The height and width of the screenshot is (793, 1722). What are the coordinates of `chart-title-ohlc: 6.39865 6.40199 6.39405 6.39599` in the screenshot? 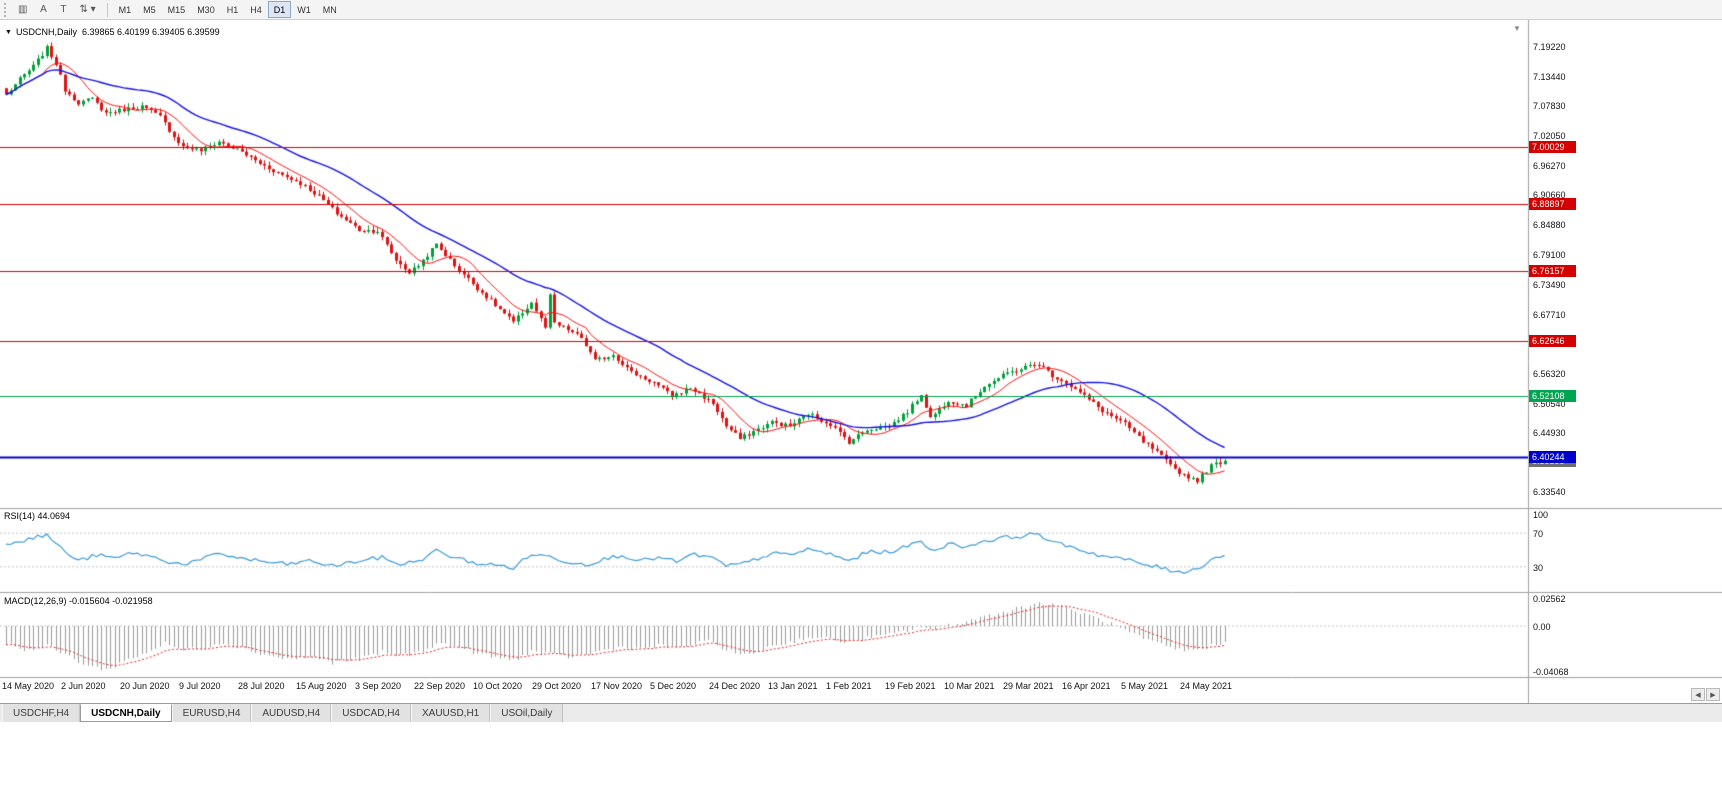 It's located at (150, 32).